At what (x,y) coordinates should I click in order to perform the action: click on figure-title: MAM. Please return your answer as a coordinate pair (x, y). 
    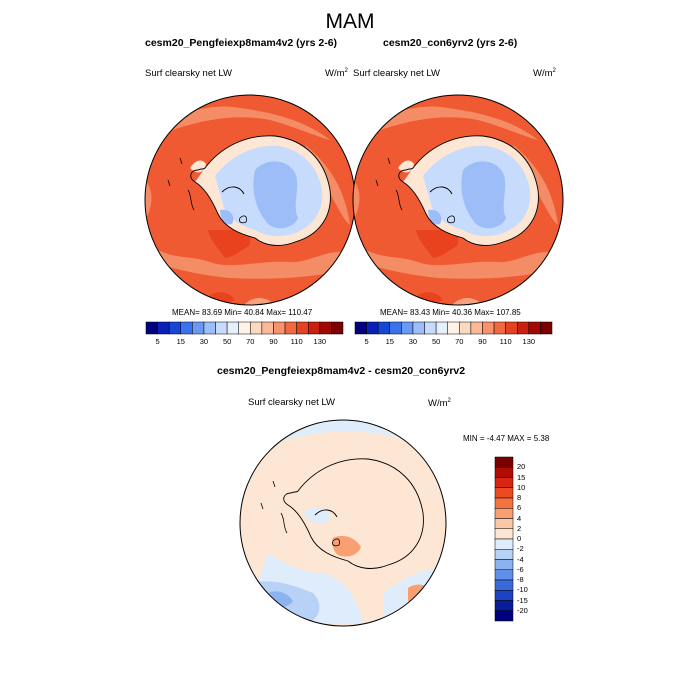
    Looking at the image, I should click on (350, 21).